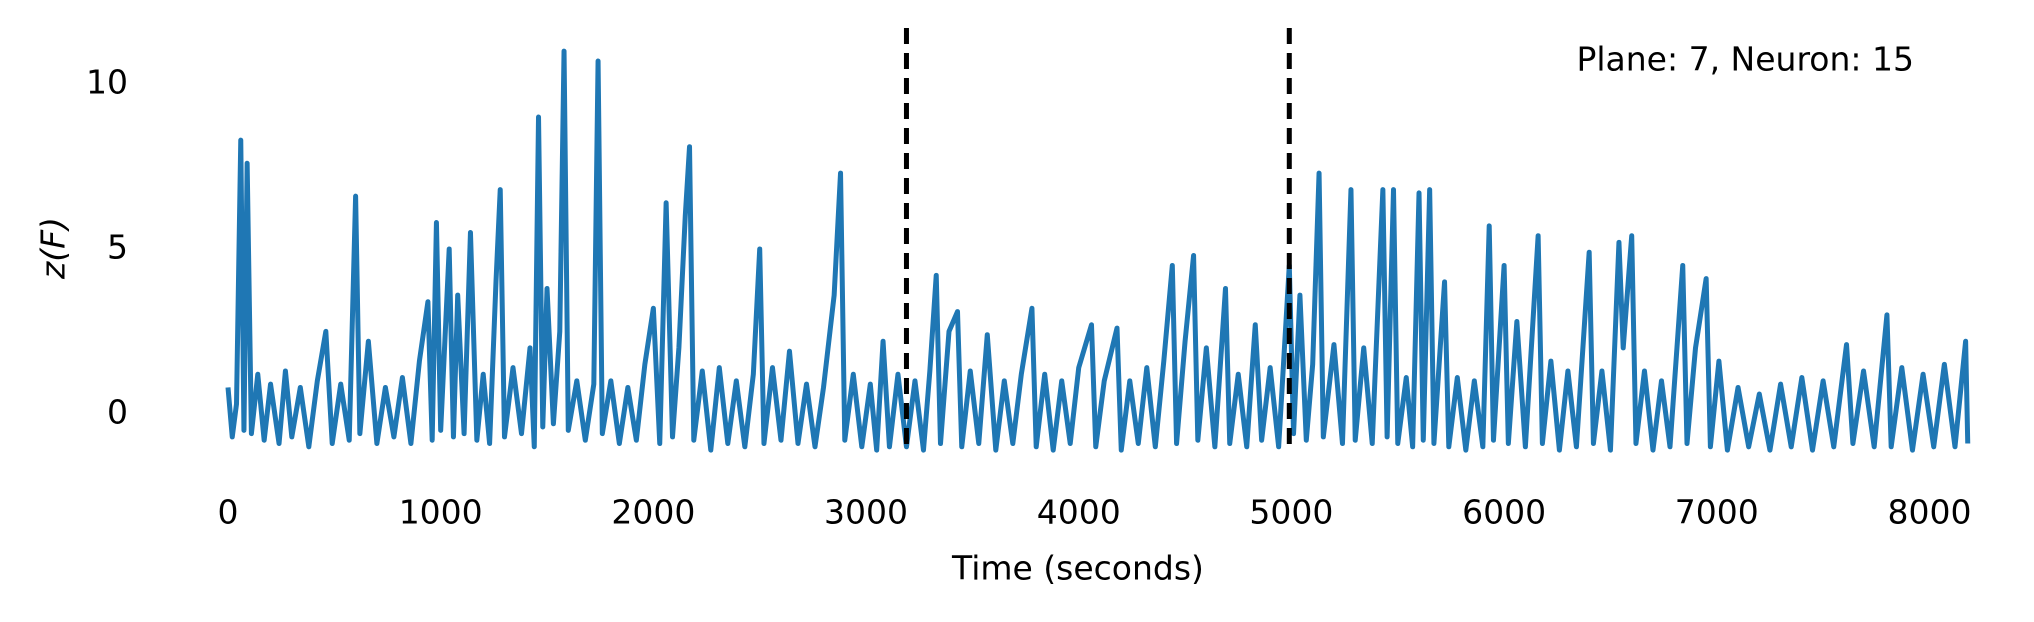  What do you see at coordinates (1929, 512) in the screenshot?
I see `x-tick-label: 8000` at bounding box center [1929, 512].